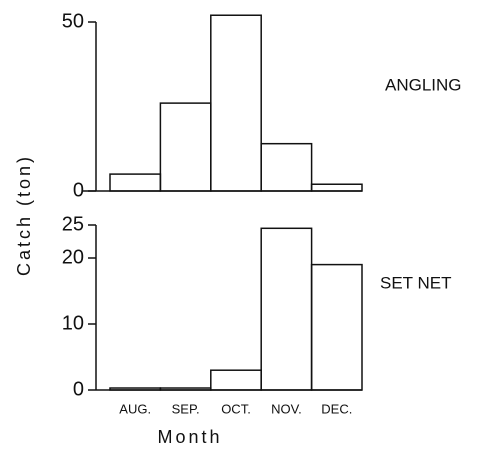 This screenshot has height=450, width=490. Describe the element at coordinates (73, 21) in the screenshot. I see `y-tick-label: 50` at that location.